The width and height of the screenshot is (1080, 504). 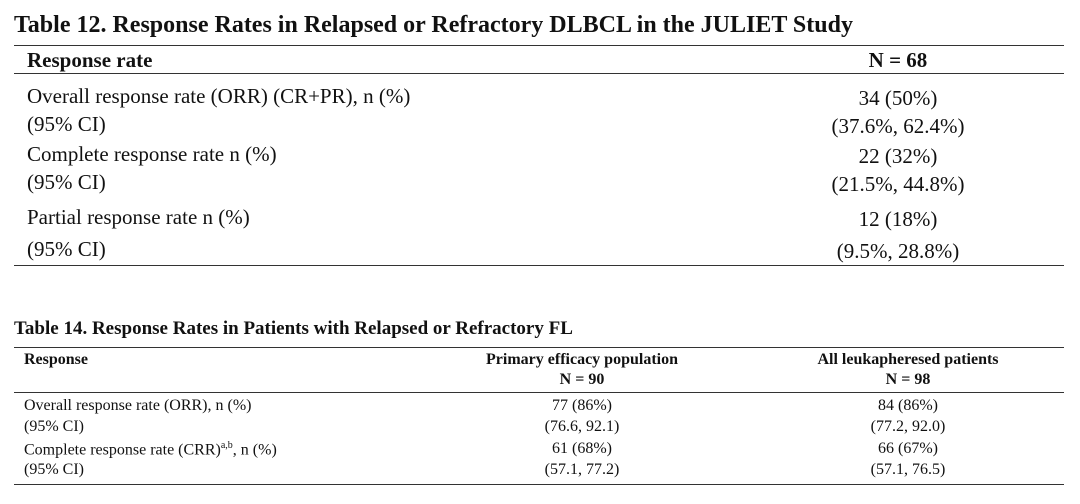 I want to click on table-cell: 66 (67%), so click(x=908, y=448).